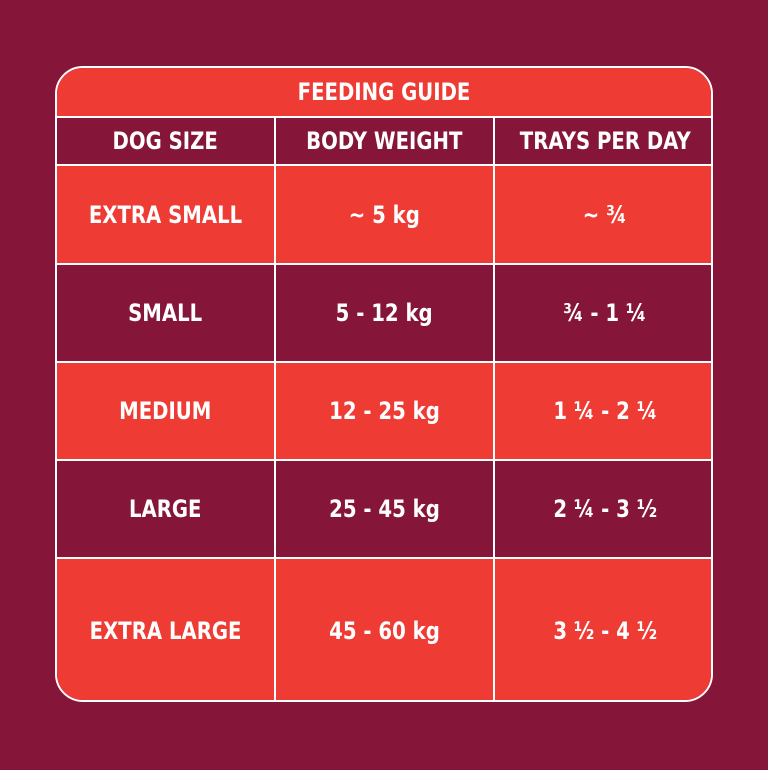 The width and height of the screenshot is (768, 770). Describe the element at coordinates (166, 313) in the screenshot. I see `dog-size-cell: SMALL` at that location.